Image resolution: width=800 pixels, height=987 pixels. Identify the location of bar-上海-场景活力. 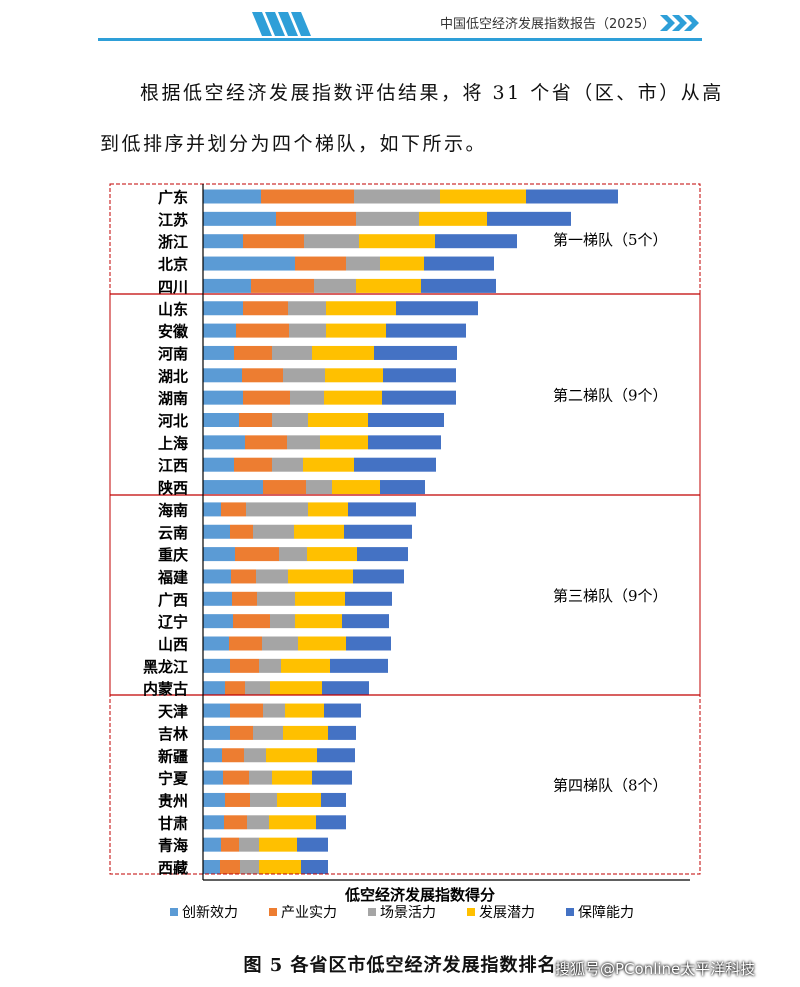
(303, 442).